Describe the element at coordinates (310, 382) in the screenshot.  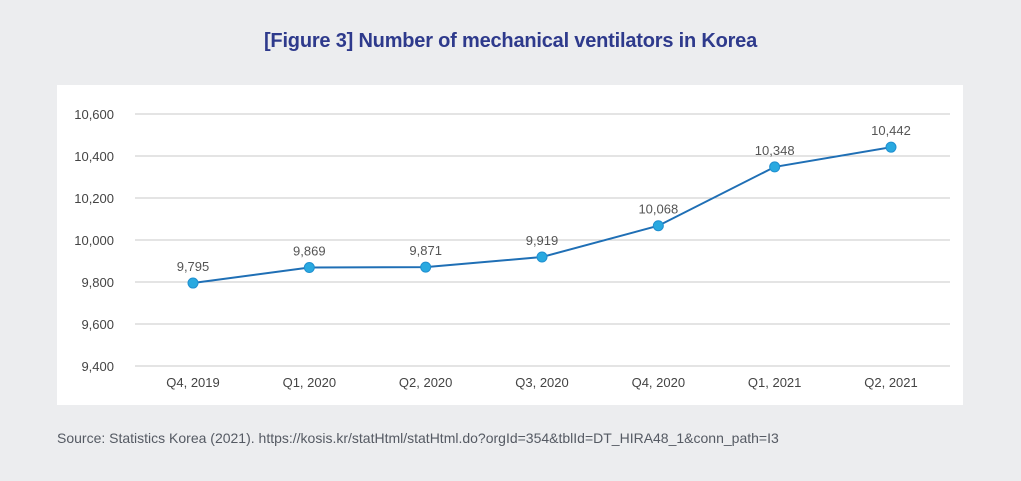
I see `x-tick-label: Q1, 2020` at that location.